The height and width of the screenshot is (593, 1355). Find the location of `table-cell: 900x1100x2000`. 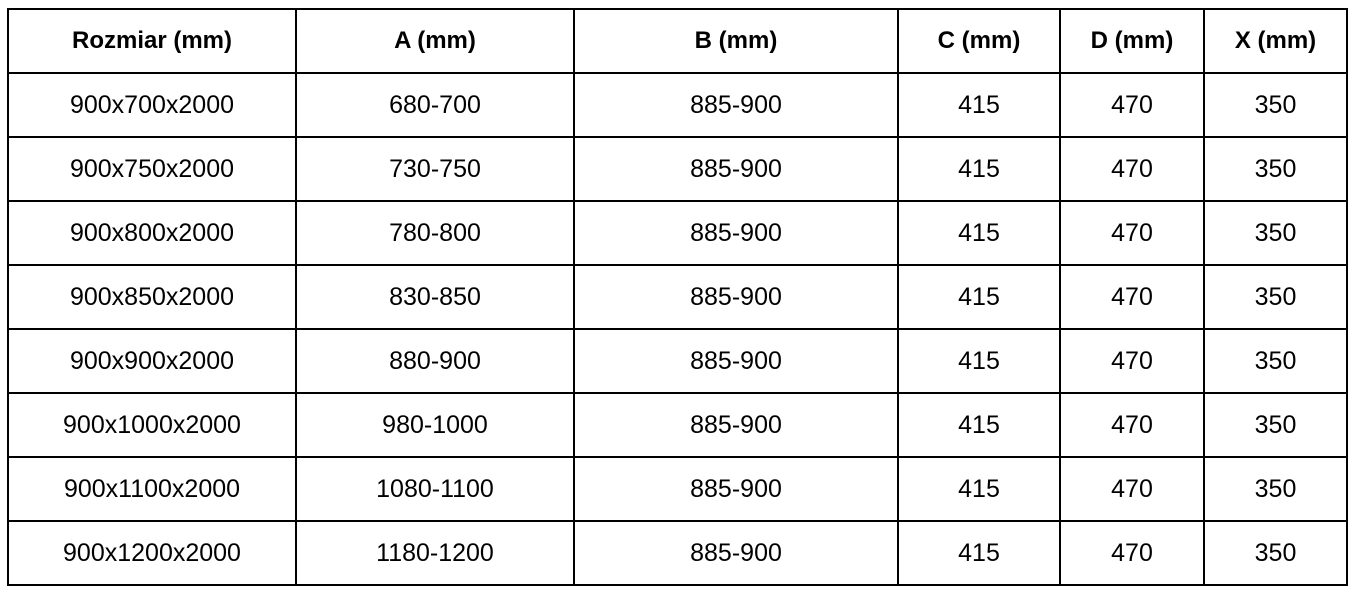

table-cell: 900x1100x2000 is located at coordinates (152, 489).